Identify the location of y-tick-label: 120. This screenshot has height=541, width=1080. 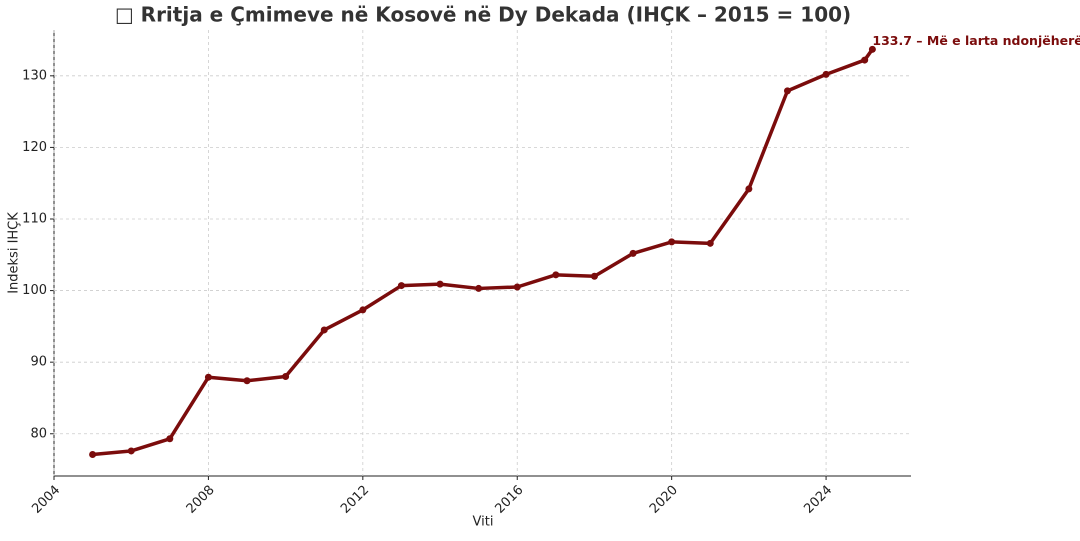
(34, 147).